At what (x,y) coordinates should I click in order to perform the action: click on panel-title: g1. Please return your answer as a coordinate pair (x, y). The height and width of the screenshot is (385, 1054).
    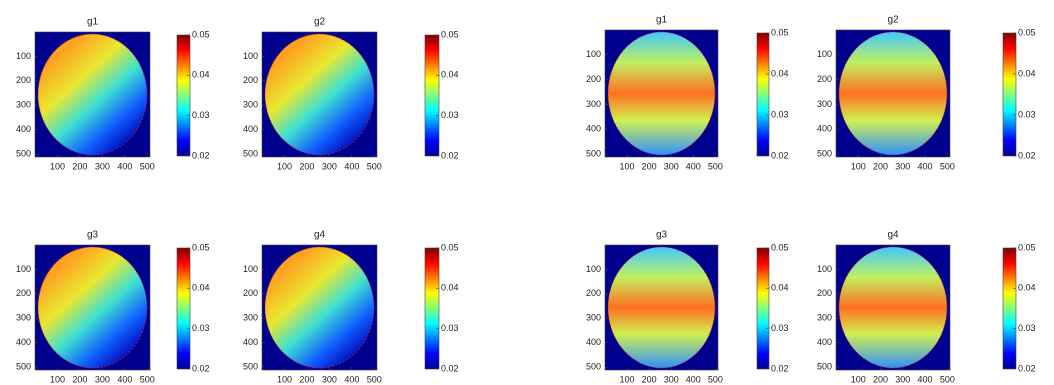
    Looking at the image, I should click on (93, 22).